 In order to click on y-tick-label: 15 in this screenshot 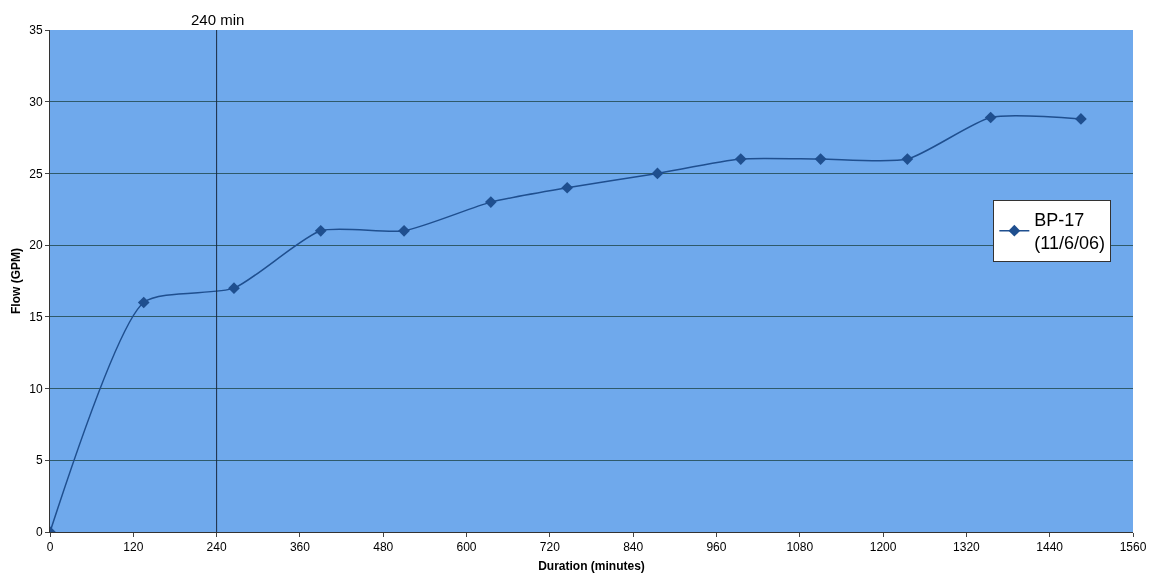, I will do `click(36, 317)`.